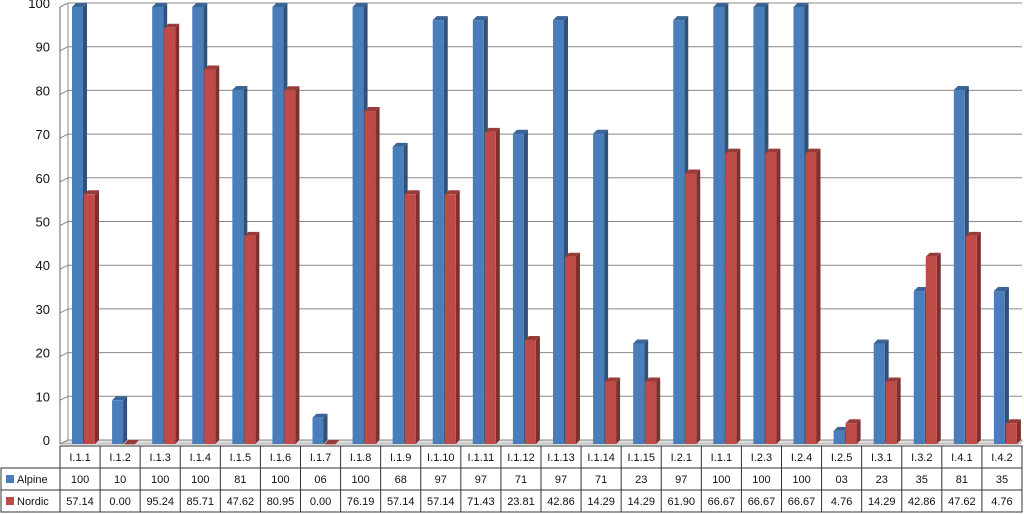 This screenshot has height=514, width=1024. Describe the element at coordinates (842, 480) in the screenshot. I see `data-label-alpine: 03` at that location.